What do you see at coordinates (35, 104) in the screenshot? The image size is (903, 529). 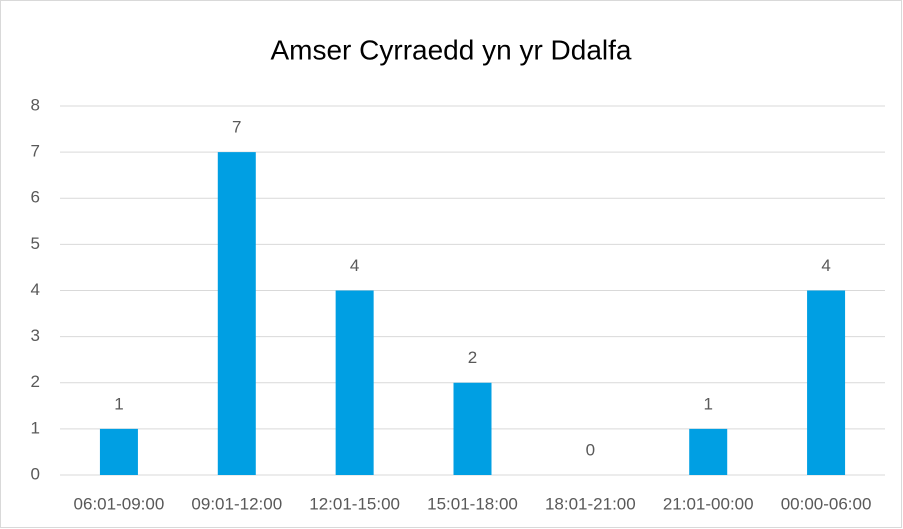 I see `y-tick-label: 8` at bounding box center [35, 104].